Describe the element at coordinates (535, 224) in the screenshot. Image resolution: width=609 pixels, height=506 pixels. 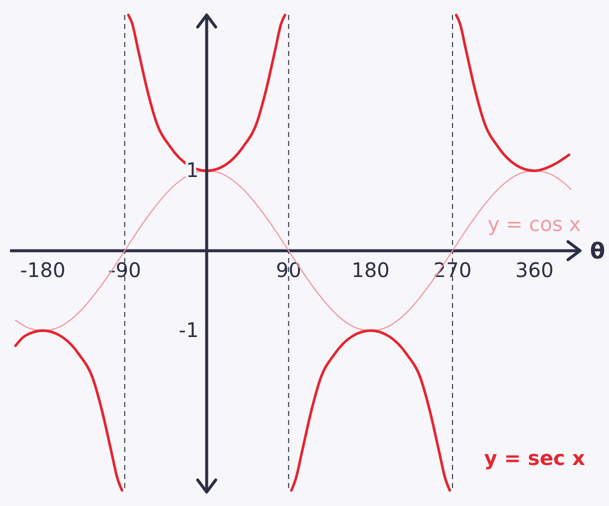
I see `series-label: y = cos x` at that location.